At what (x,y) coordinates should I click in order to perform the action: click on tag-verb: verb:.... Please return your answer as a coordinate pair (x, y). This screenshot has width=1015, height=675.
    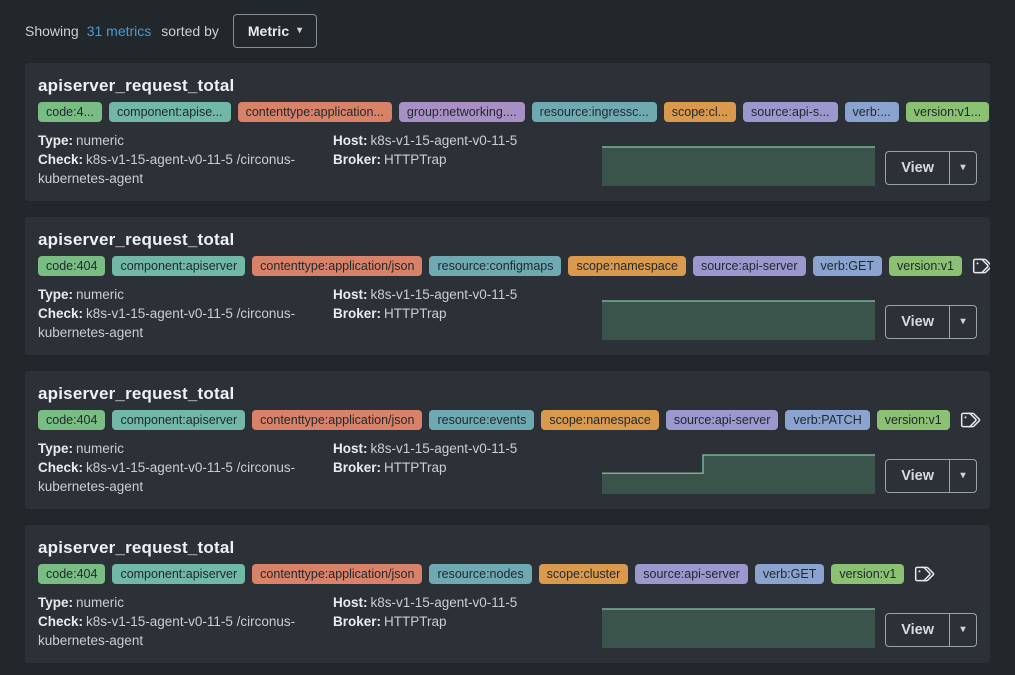
    Looking at the image, I should click on (871, 112).